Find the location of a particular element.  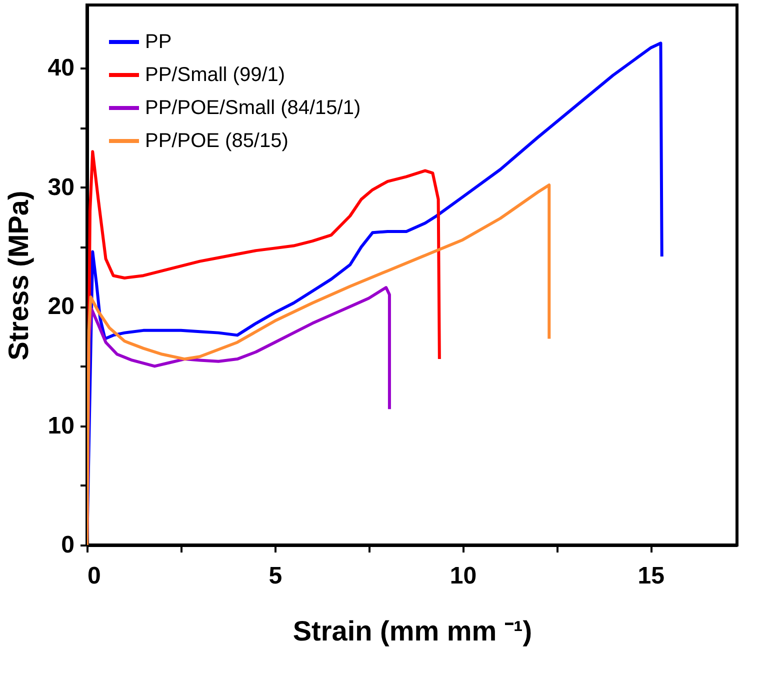

x-tick-label: 15 is located at coordinates (651, 576).